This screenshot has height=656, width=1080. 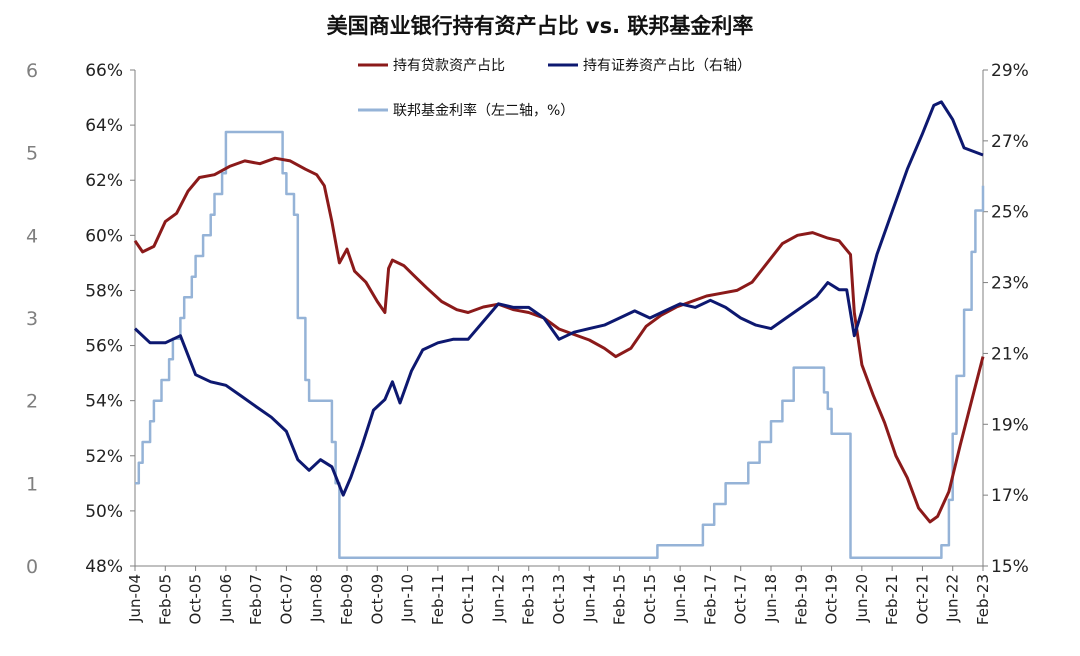 I want to click on x-tick-label: Feb-21, so click(x=892, y=599).